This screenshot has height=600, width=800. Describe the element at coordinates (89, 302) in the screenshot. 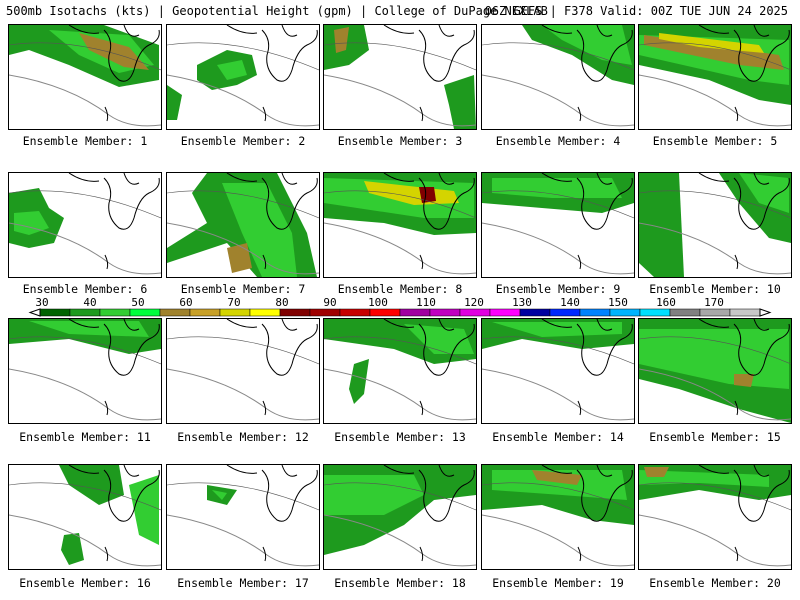

I see `colorbar-label: 40` at that location.